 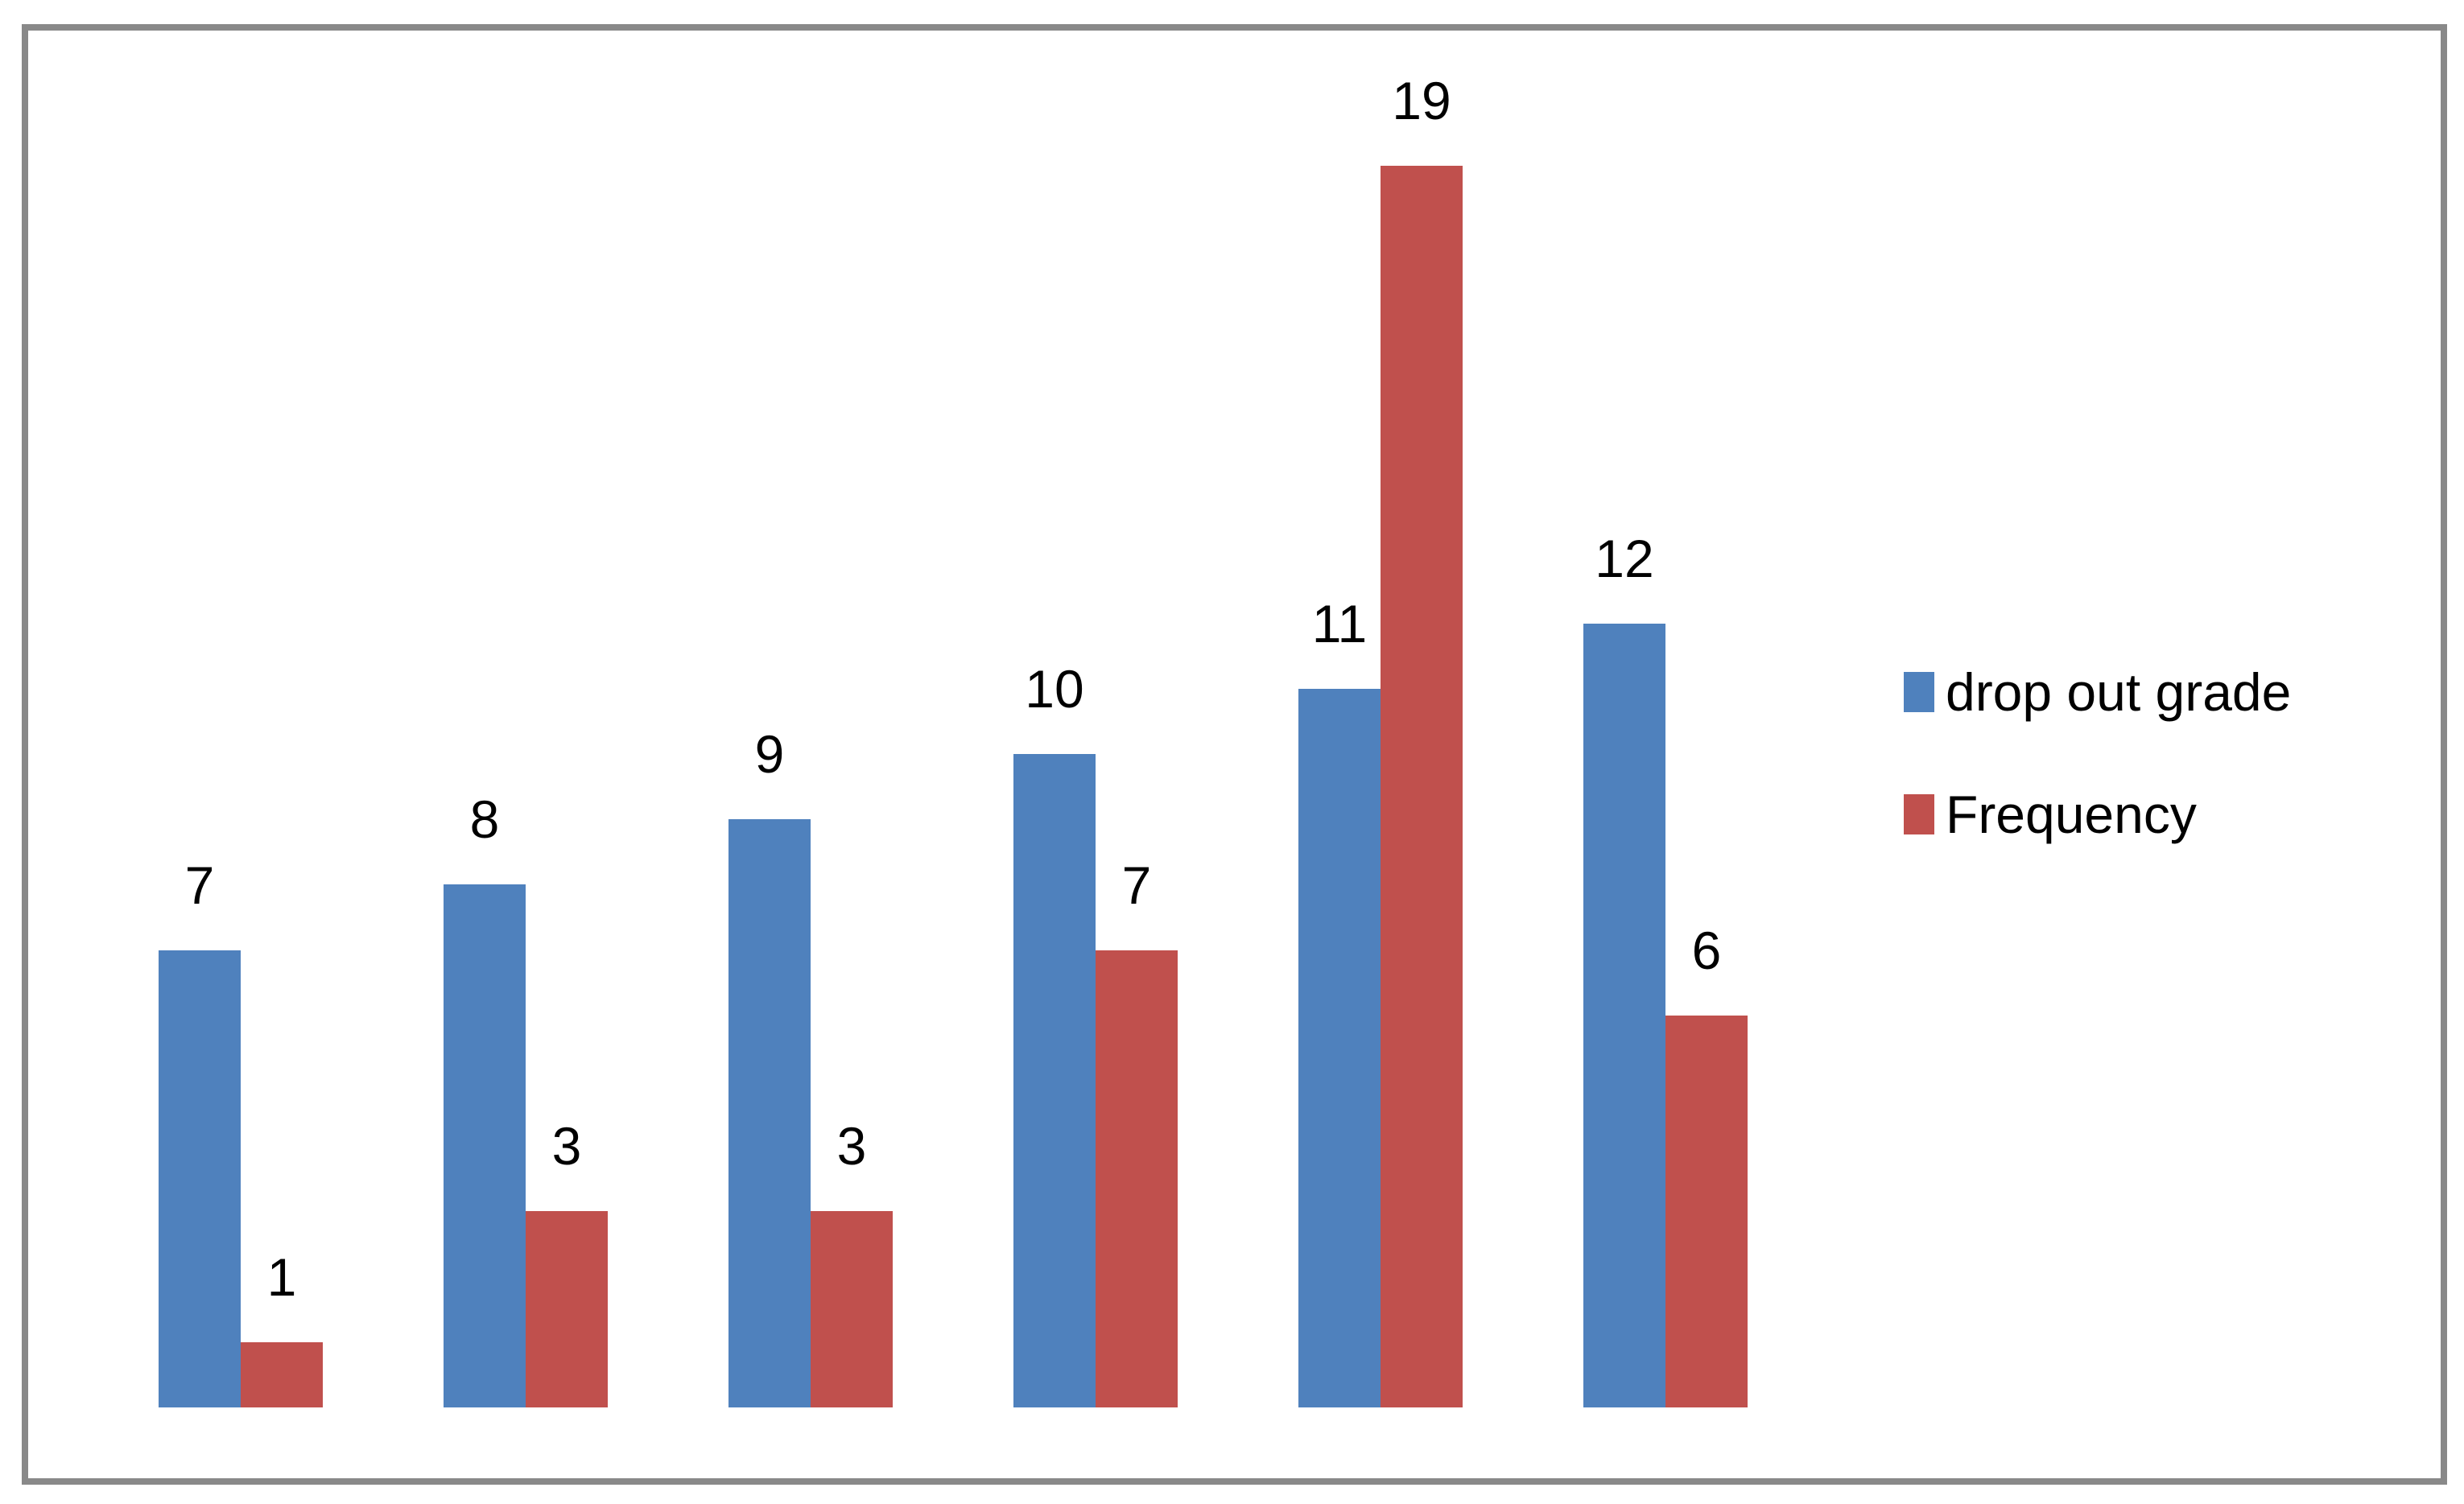 What do you see at coordinates (2072, 815) in the screenshot?
I see `legend-label-frequency: Frequency` at bounding box center [2072, 815].